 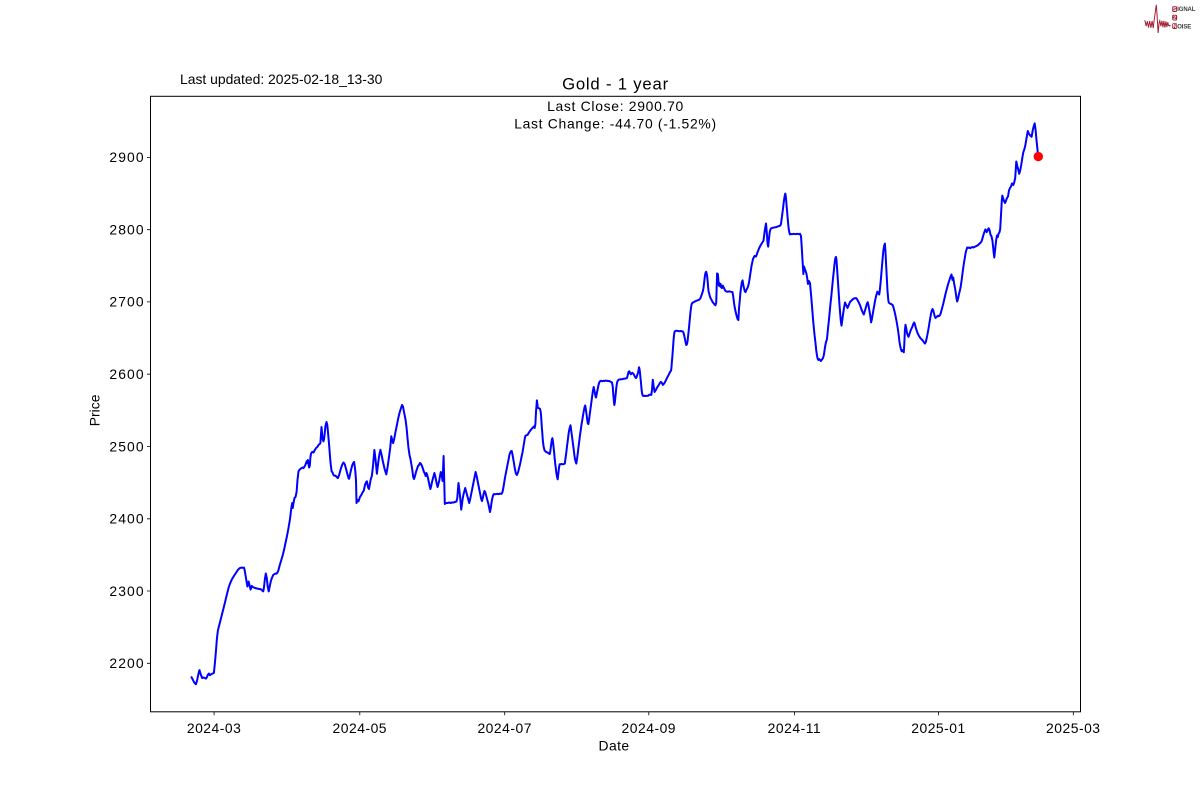 What do you see at coordinates (615, 106) in the screenshot?
I see `svg-text: Last Close: 2900.70` at bounding box center [615, 106].